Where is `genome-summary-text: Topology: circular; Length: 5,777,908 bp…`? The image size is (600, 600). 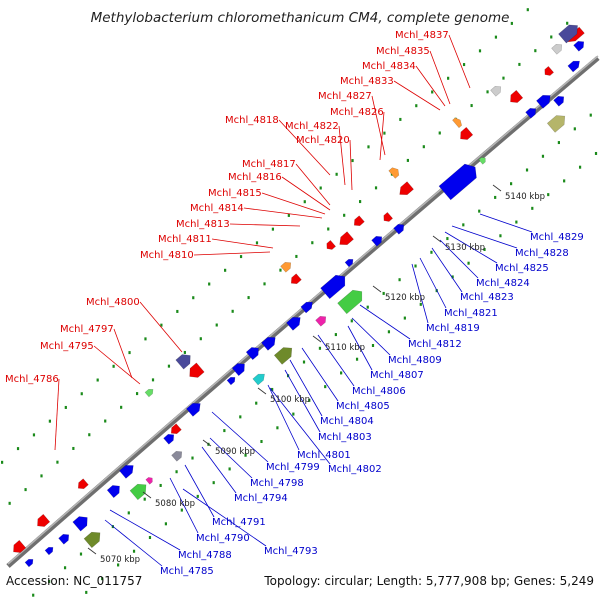
genome-summary-text: Topology: circular; Length: 5,777,908 bp… is located at coordinates (429, 581).